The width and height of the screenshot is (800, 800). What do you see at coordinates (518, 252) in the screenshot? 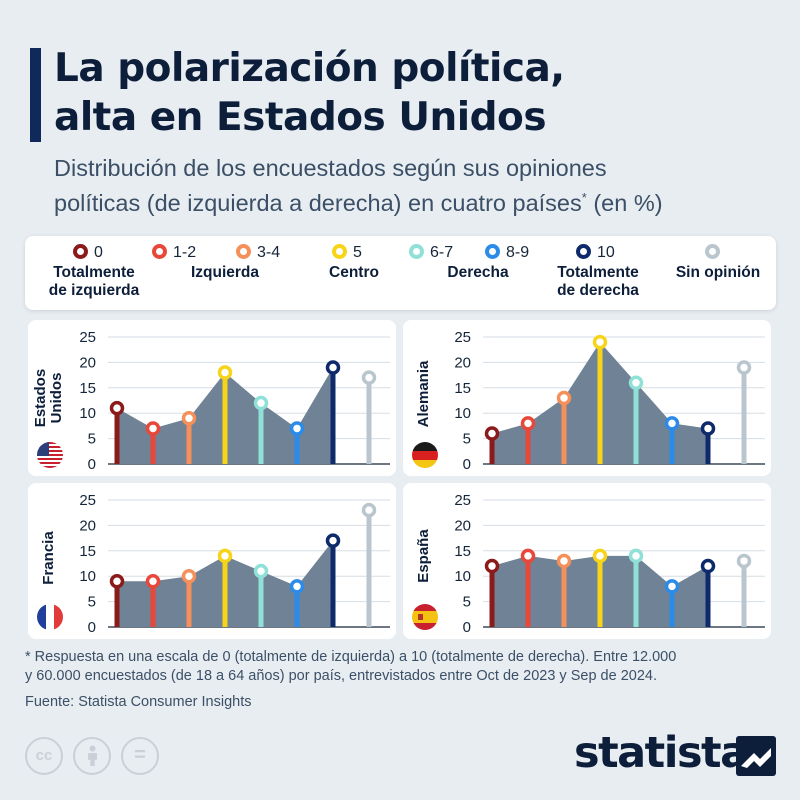
I see `legend-label-8-9: 8-9` at bounding box center [518, 252].